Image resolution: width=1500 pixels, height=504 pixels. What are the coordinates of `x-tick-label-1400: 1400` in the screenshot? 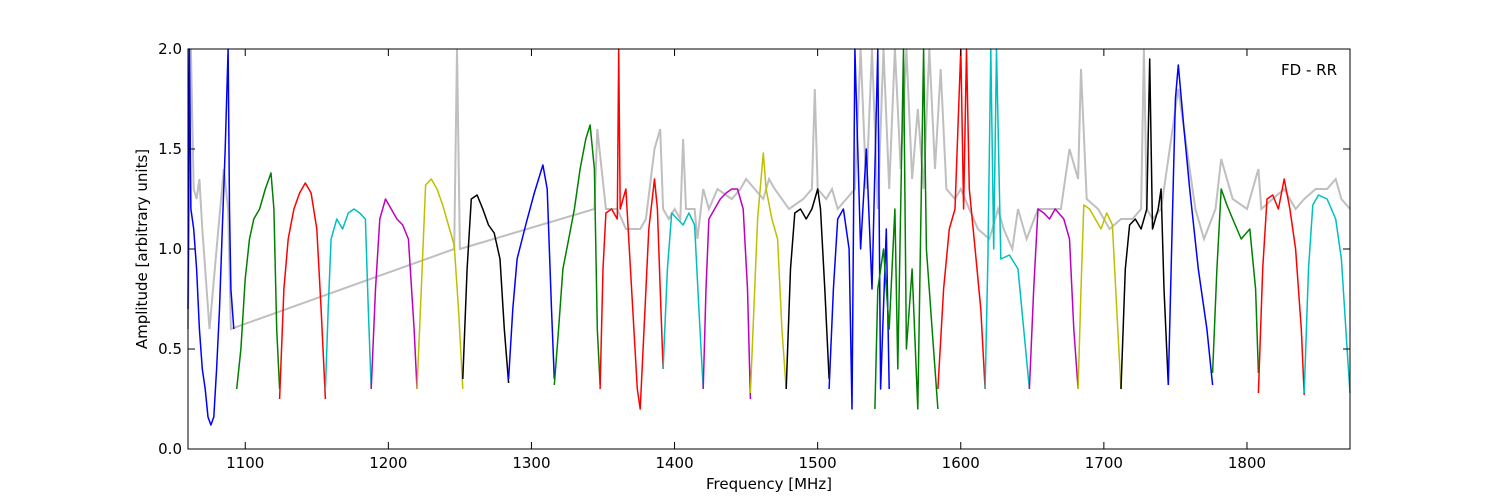 It's located at (674, 463).